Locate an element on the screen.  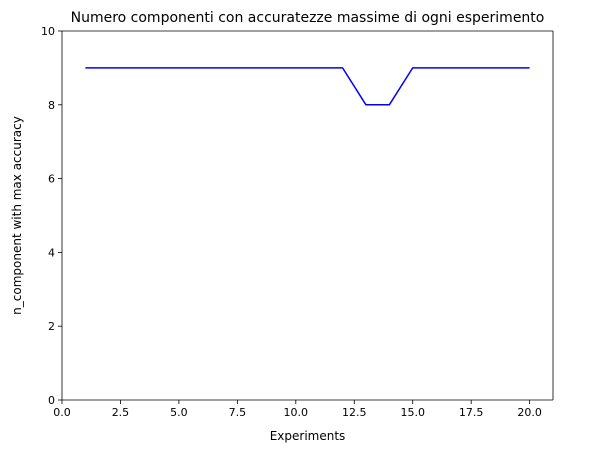
x-tick-label: 2.5 is located at coordinates (121, 412).